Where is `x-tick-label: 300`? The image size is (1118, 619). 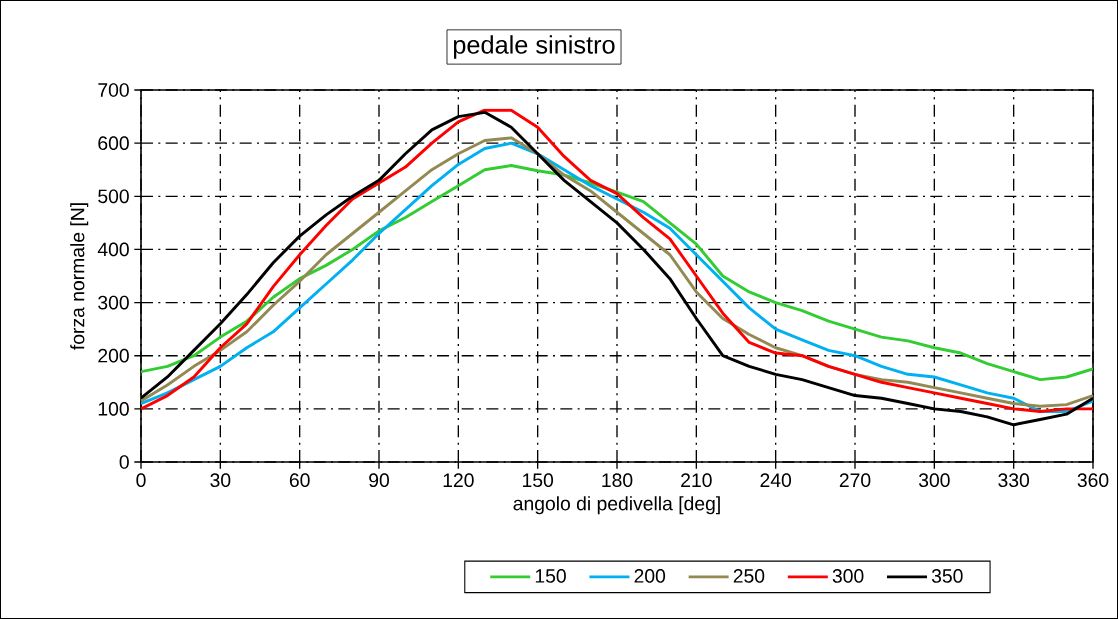 x-tick-label: 300 is located at coordinates (934, 480).